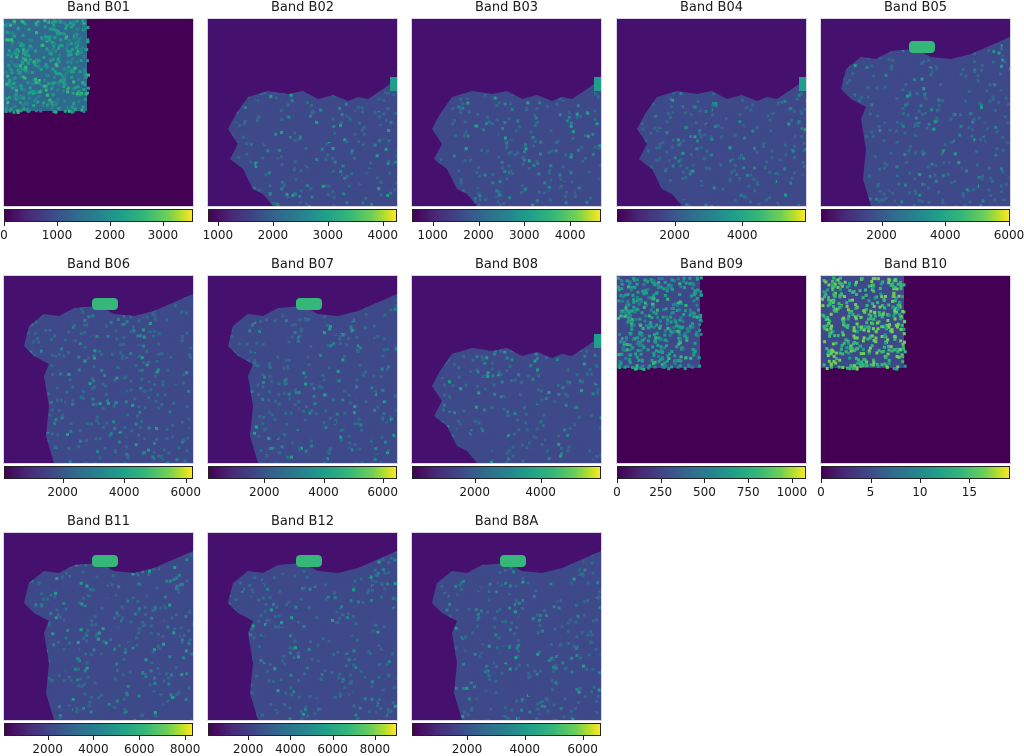 The height and width of the screenshot is (756, 1024). I want to click on panel-title: Band B05, so click(915, 8).